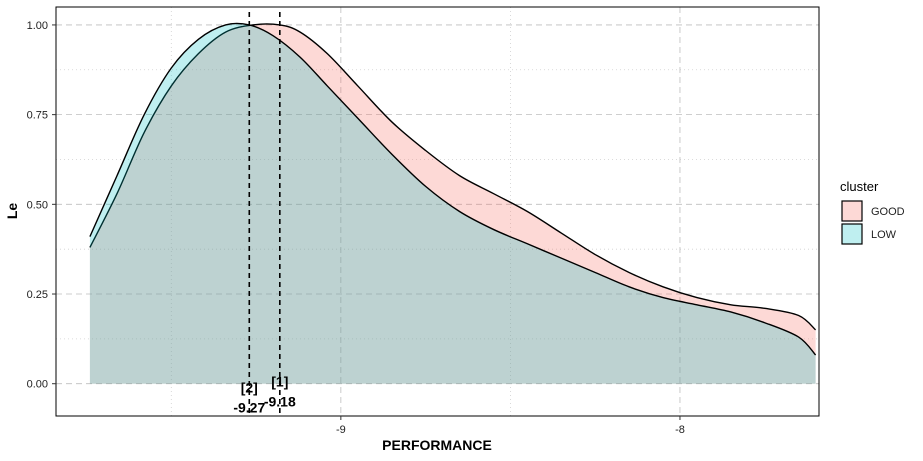 This screenshot has width=923, height=461. I want to click on legend-key-bg-good, so click(852, 211).